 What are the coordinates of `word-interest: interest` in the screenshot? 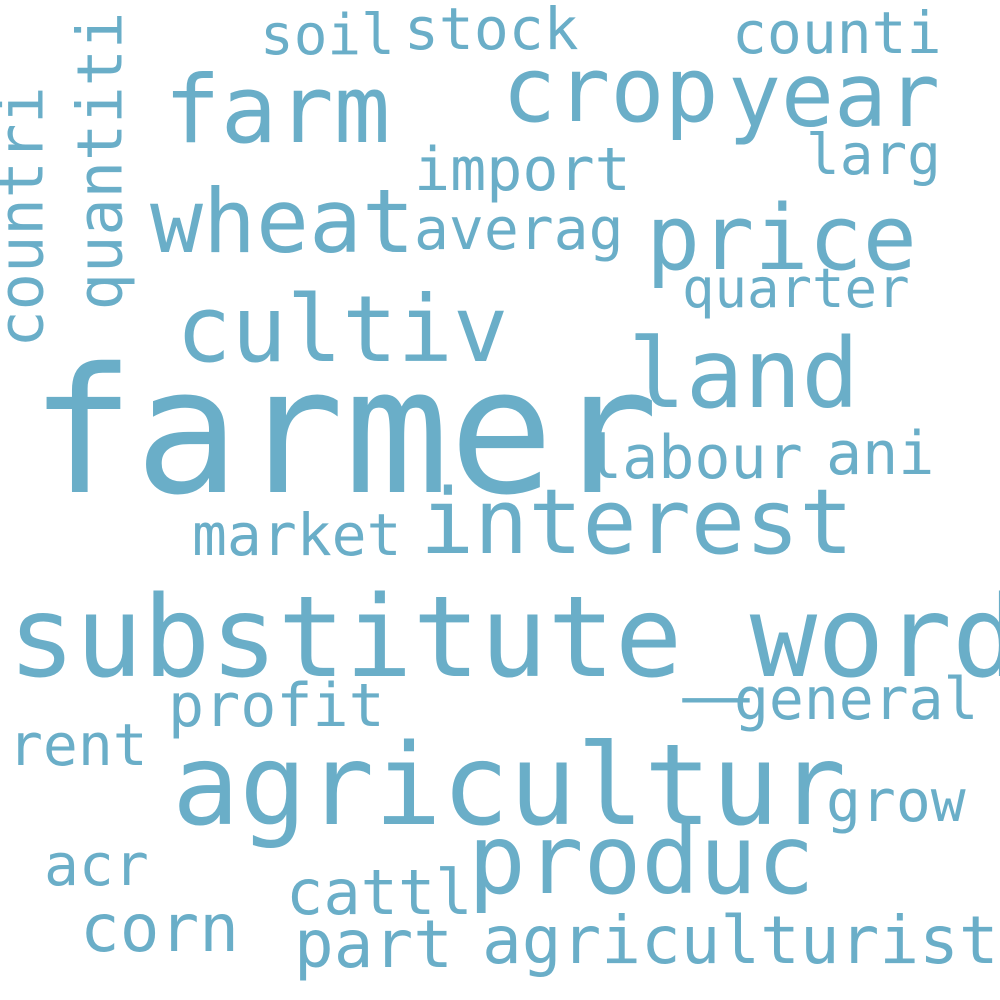 It's located at (637, 522).